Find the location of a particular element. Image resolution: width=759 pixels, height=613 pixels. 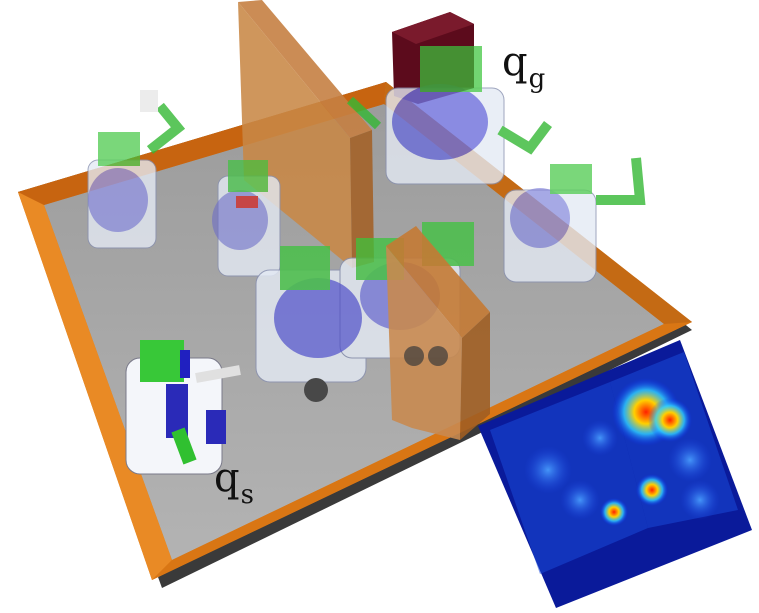

goal-label-subscript: g is located at coordinates (537, 79).